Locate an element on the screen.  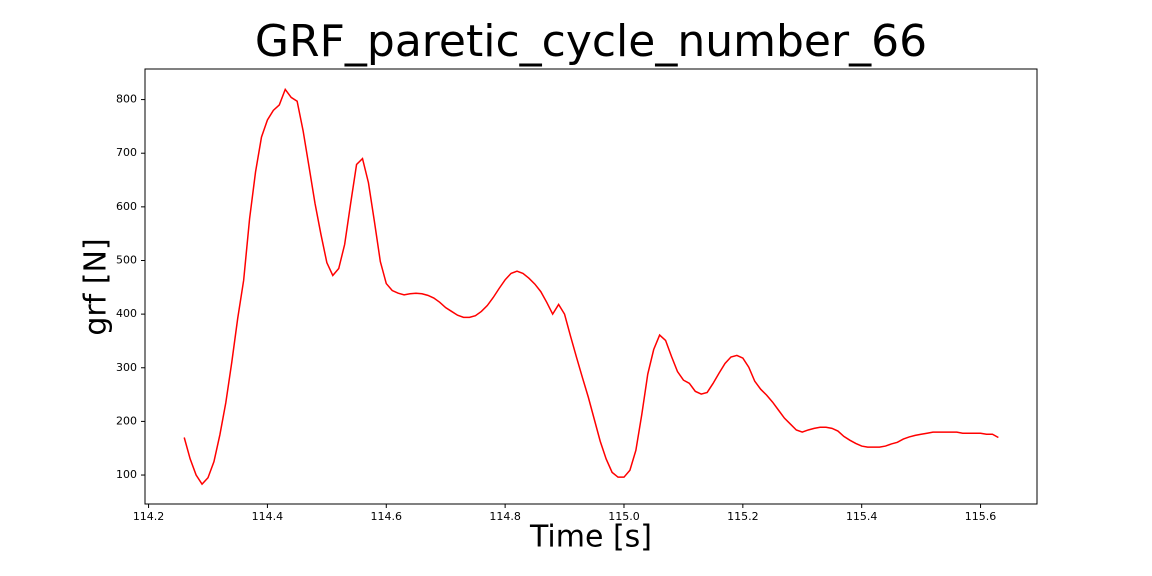
x-tick-label: 114.6 is located at coordinates (387, 516).